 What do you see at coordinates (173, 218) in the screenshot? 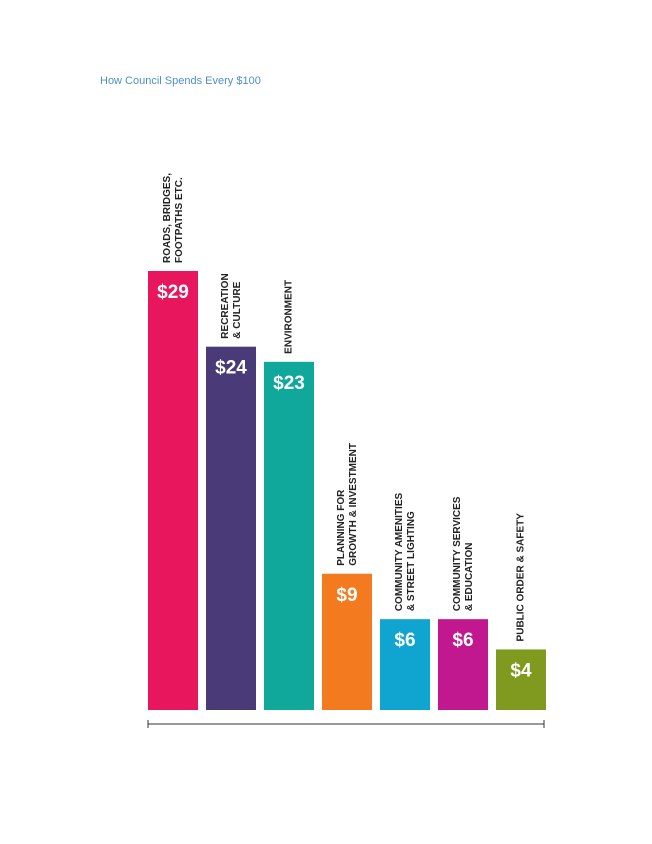
I see `category-label: ROADS, BRIDGES,FOOTPATHS ETC.` at bounding box center [173, 218].